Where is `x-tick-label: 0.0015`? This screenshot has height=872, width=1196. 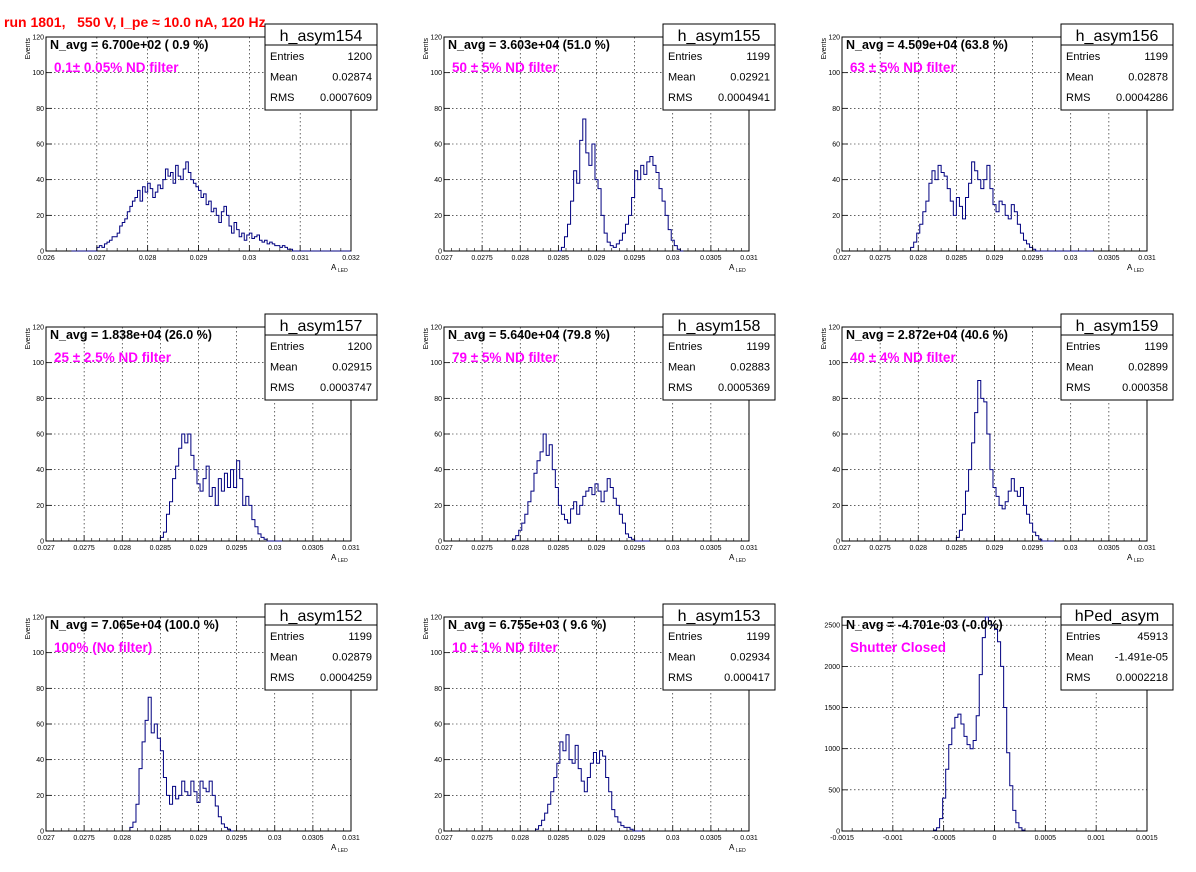 x-tick-label: 0.0015 is located at coordinates (1147, 838).